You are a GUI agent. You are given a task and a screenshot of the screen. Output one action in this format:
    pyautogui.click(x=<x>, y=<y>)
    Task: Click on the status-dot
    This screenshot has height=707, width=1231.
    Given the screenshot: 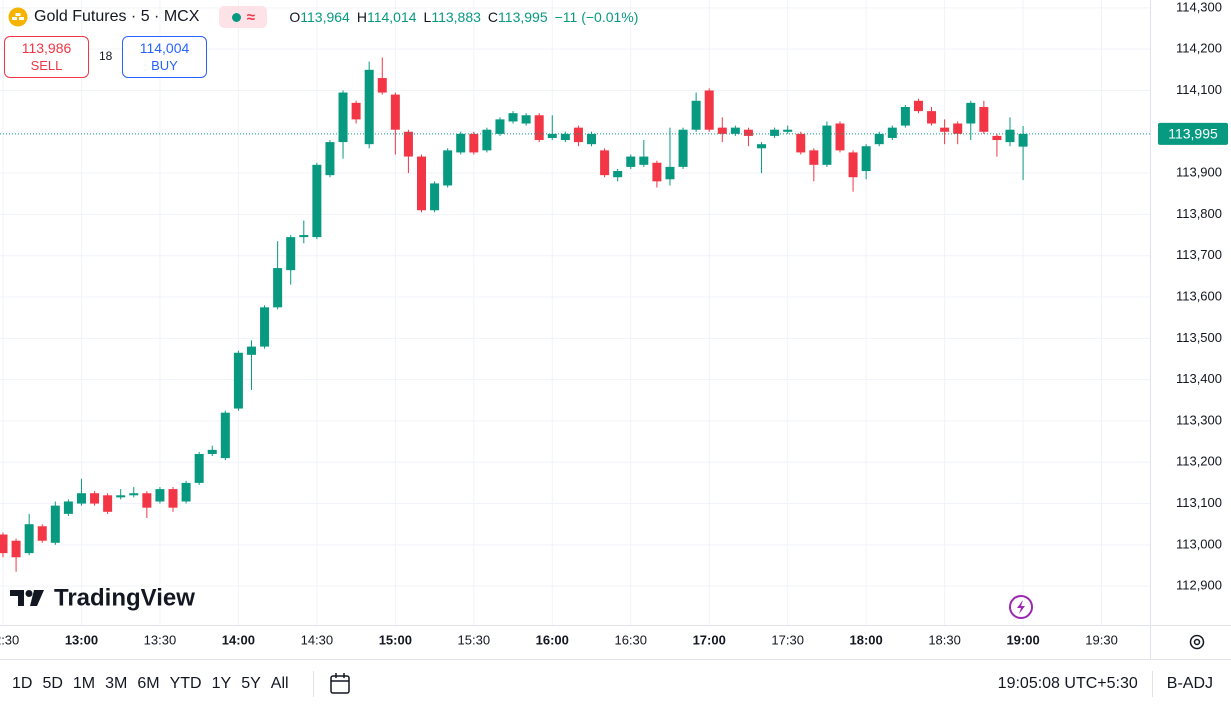 What is the action you would take?
    pyautogui.click(x=236, y=17)
    